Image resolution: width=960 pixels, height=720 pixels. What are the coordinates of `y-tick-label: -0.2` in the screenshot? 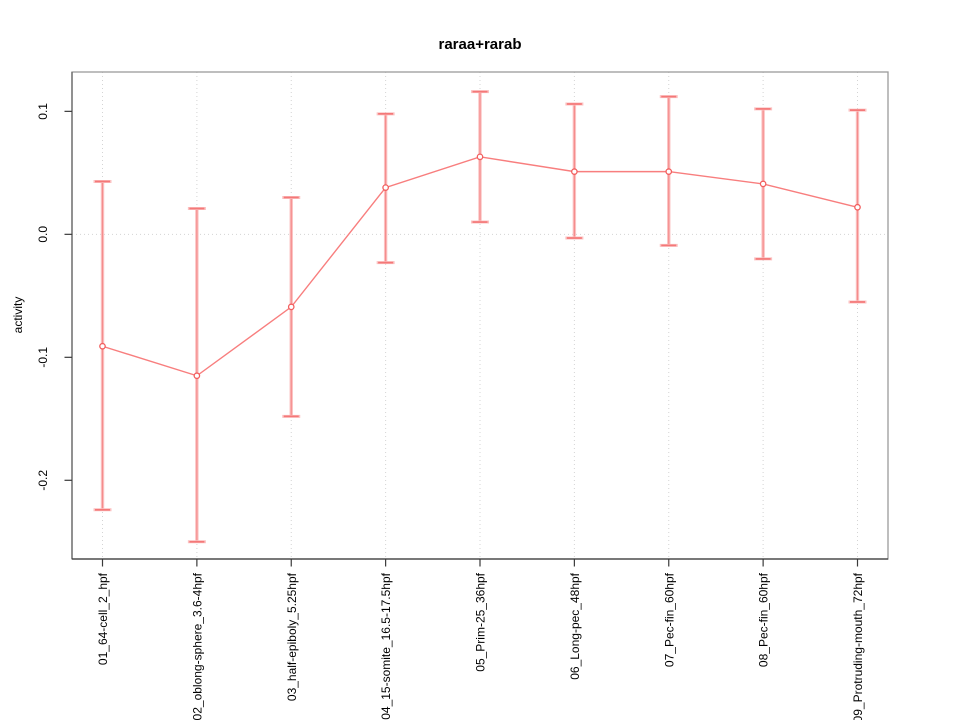 It's located at (43, 480).